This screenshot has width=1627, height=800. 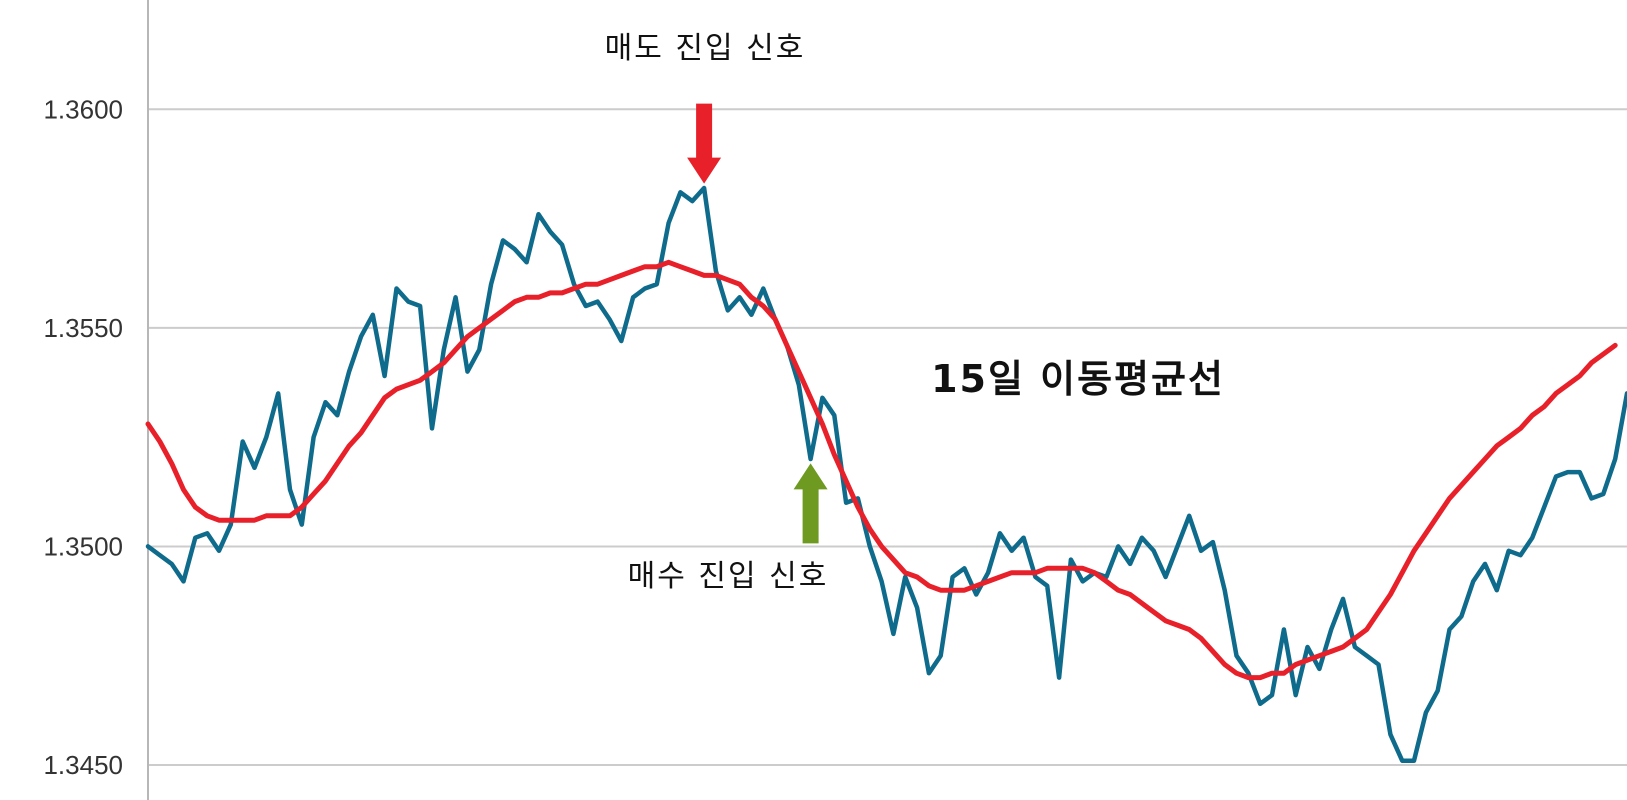 I want to click on signal-arrows, so click(x=757, y=323).